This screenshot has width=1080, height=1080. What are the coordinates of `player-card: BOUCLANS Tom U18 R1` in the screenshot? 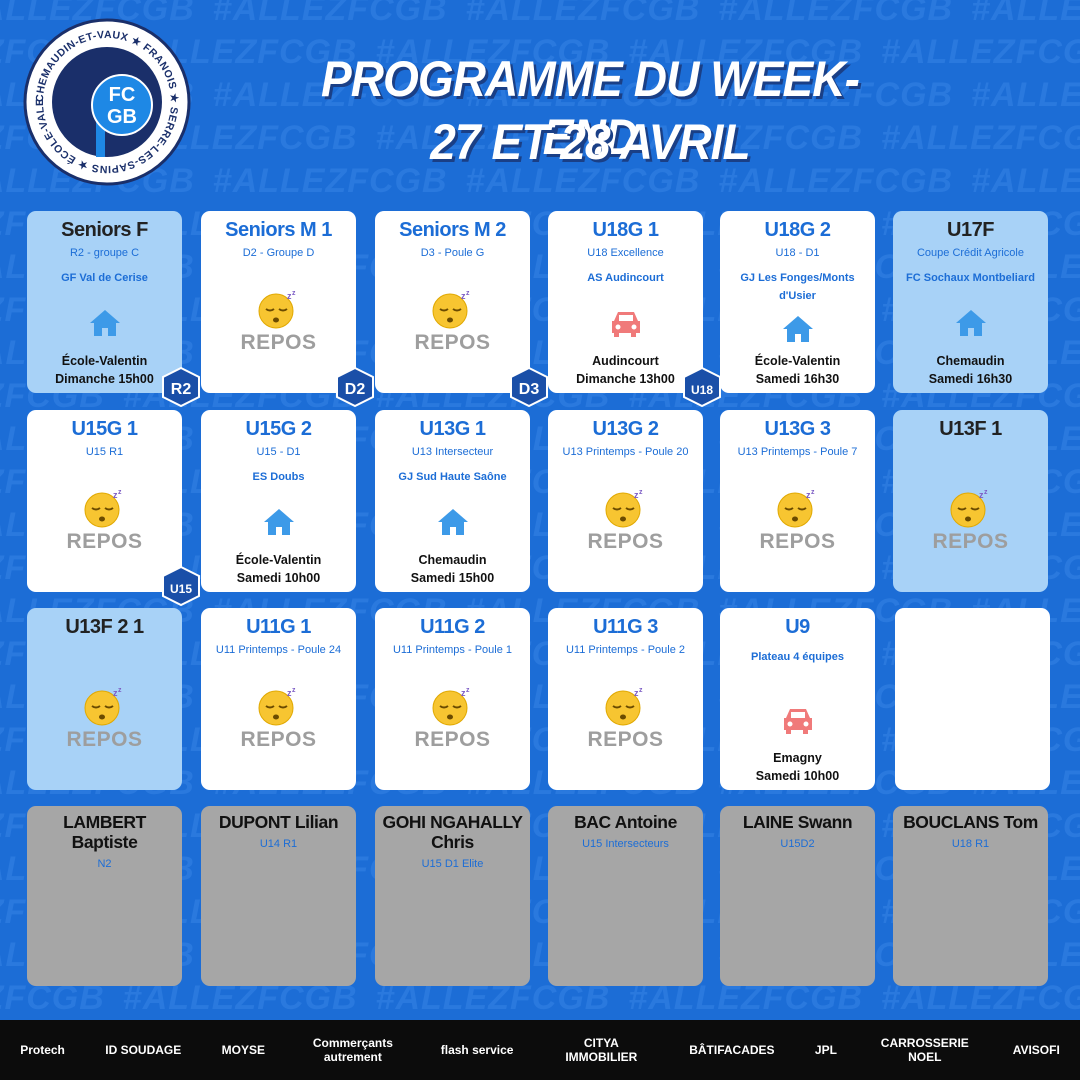 It's located at (970, 896).